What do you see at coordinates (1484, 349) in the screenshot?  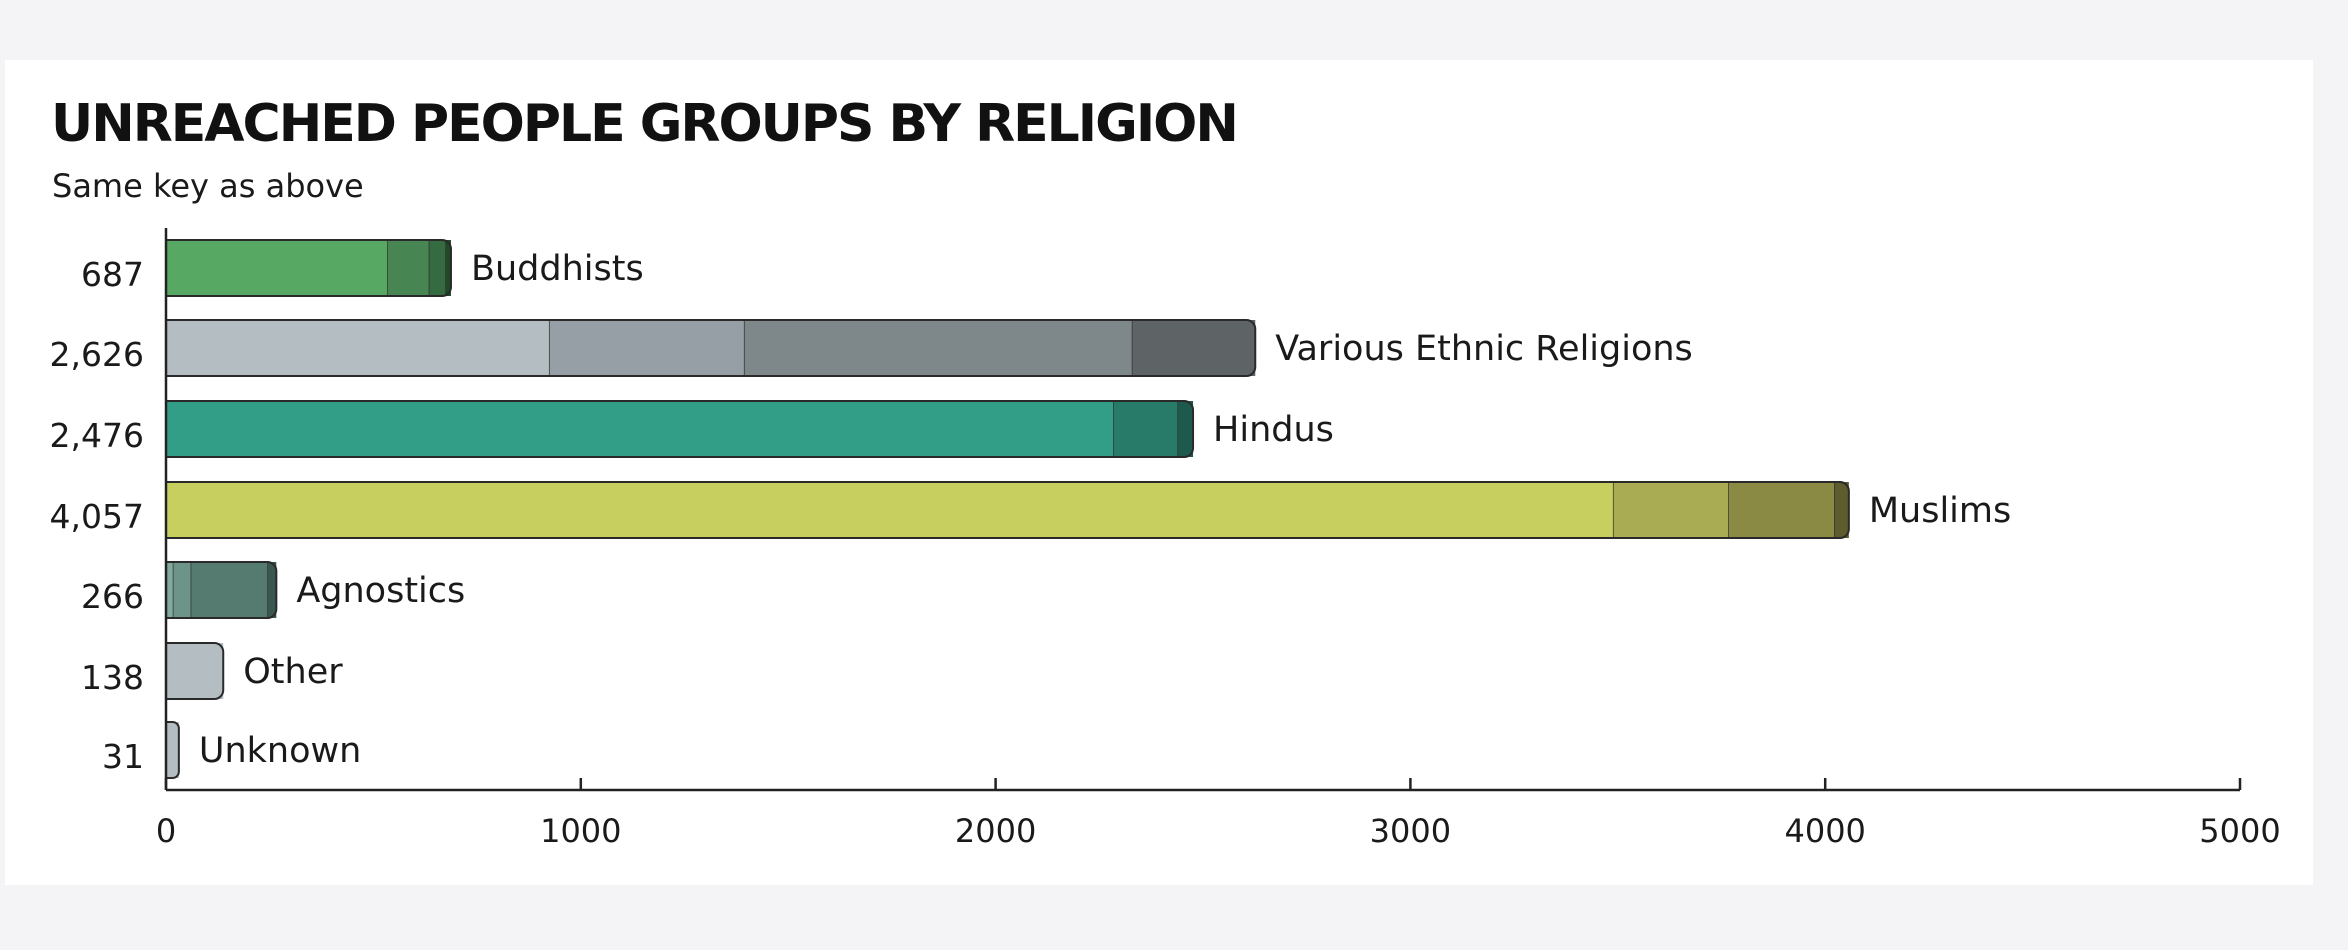 I see `bar-category-label: Various Ethnic Religions` at bounding box center [1484, 349].